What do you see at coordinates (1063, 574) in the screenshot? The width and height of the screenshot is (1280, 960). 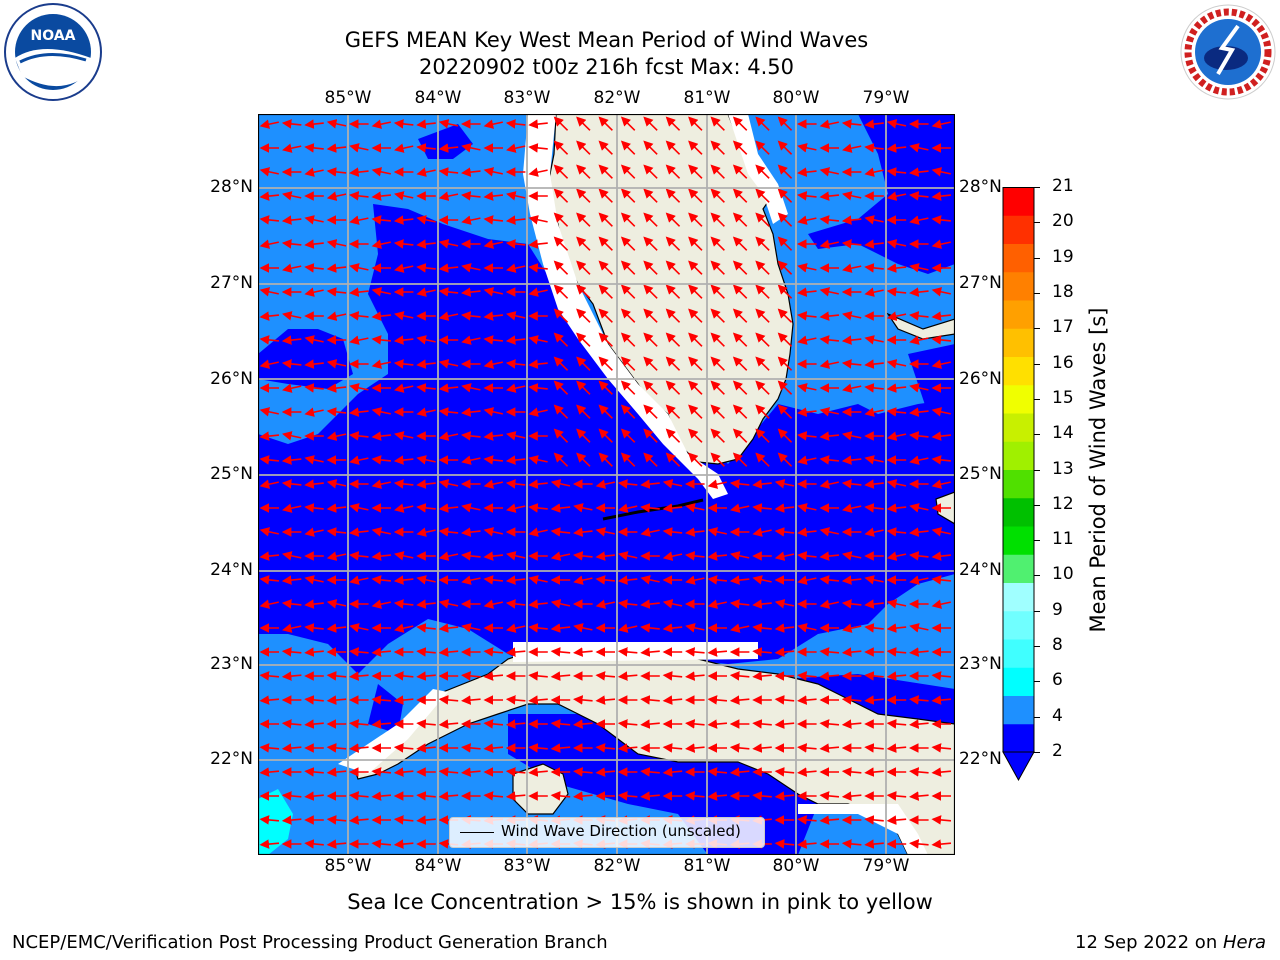 I see `colorbar-tick-label: 10` at bounding box center [1063, 574].